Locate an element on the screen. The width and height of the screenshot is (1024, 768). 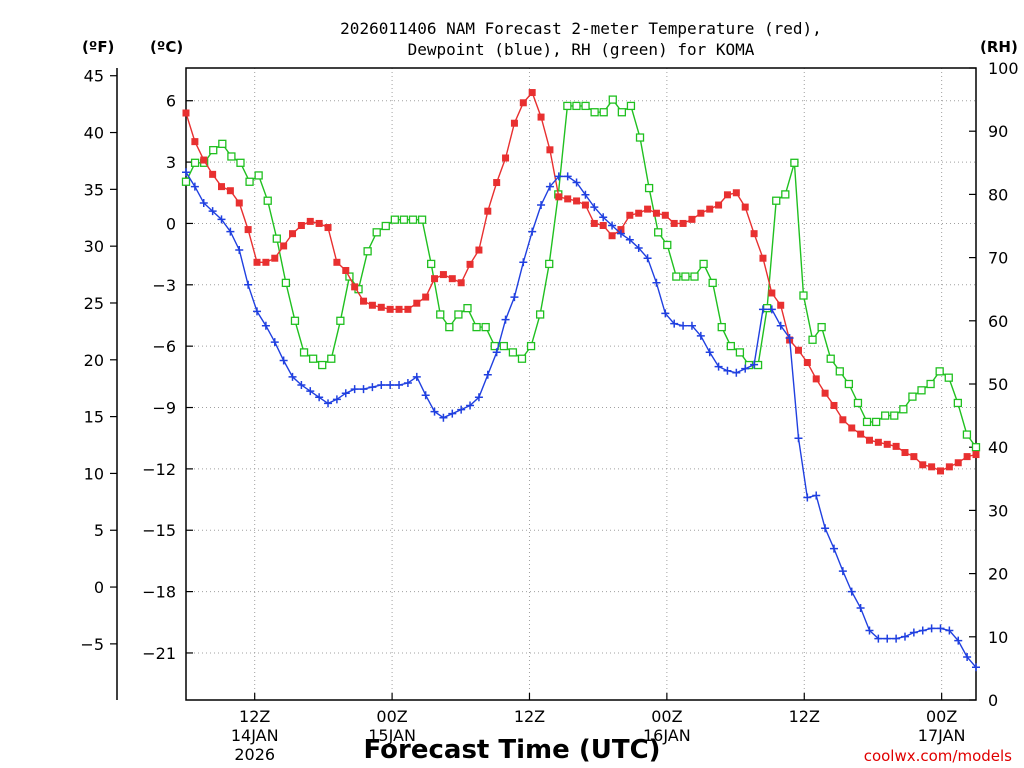
fahrenheit-tick-label: 40 is located at coordinates (94, 133).